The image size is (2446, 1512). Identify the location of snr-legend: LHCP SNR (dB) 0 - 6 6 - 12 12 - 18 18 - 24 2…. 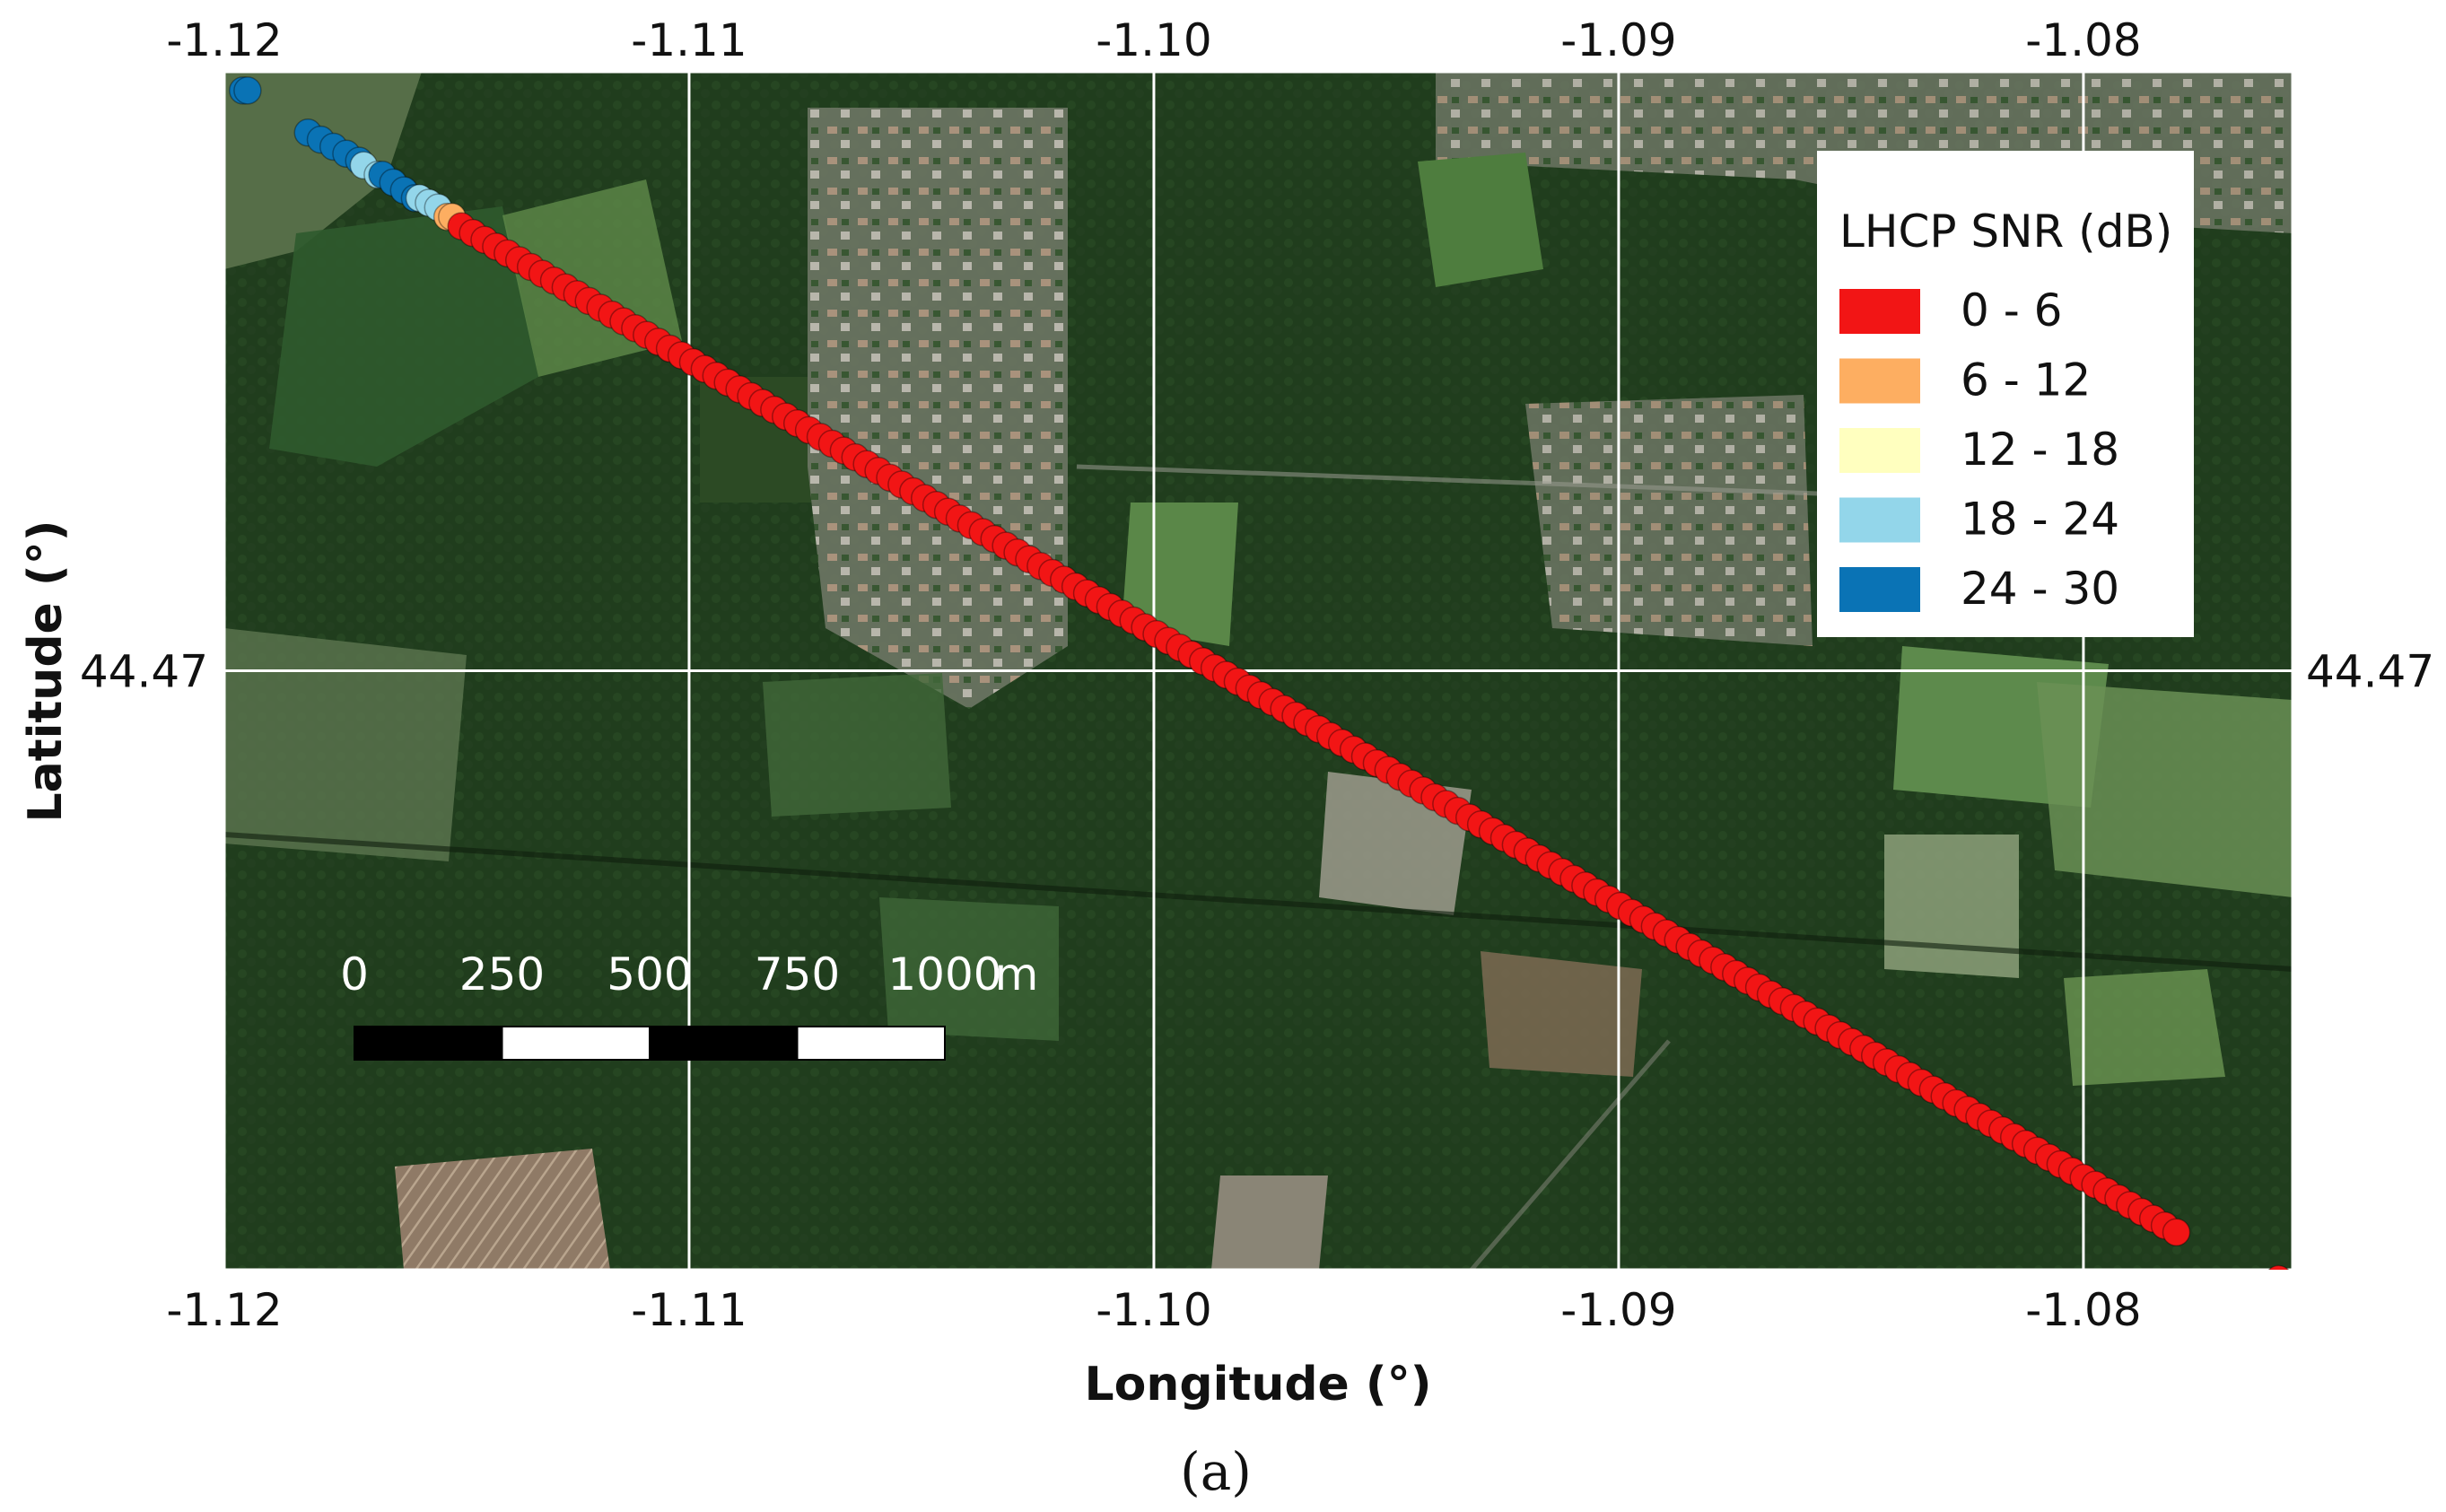
(2006, 394).